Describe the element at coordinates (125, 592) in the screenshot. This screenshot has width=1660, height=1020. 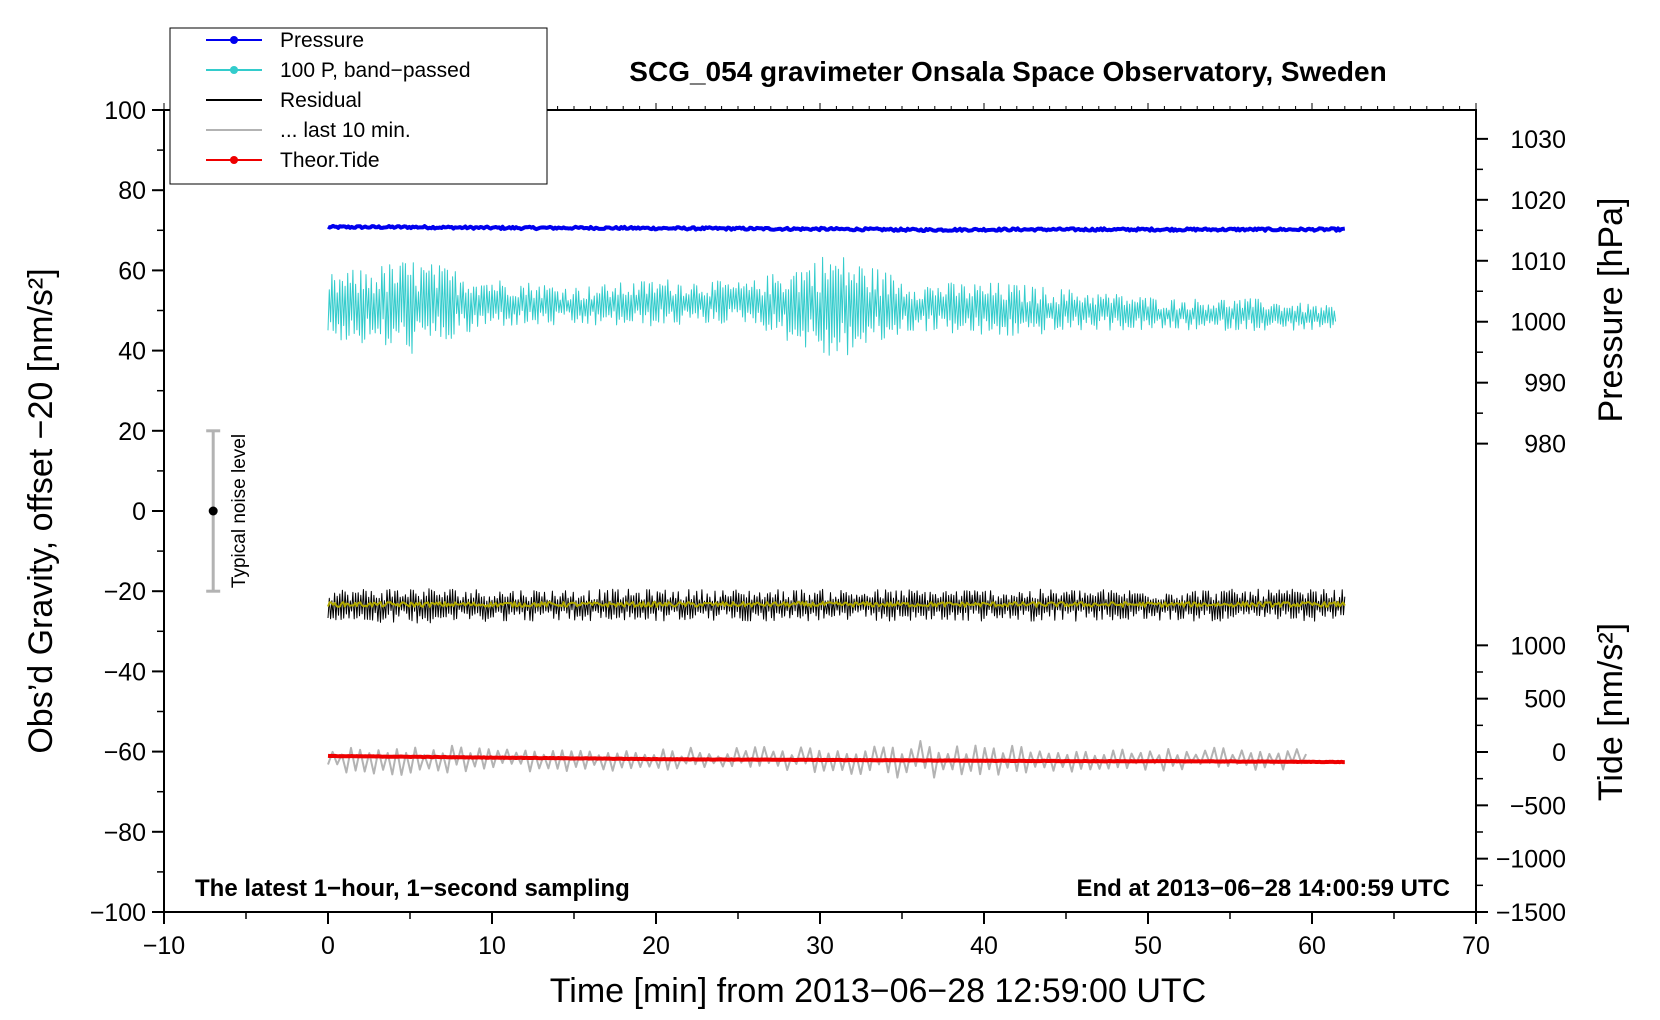
I see `y-tick-label: −20` at that location.